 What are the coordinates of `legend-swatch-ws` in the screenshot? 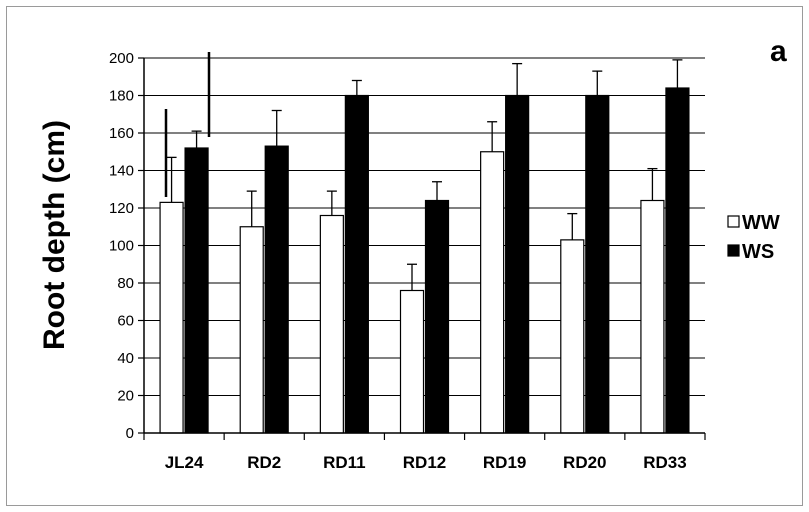 It's located at (733, 250).